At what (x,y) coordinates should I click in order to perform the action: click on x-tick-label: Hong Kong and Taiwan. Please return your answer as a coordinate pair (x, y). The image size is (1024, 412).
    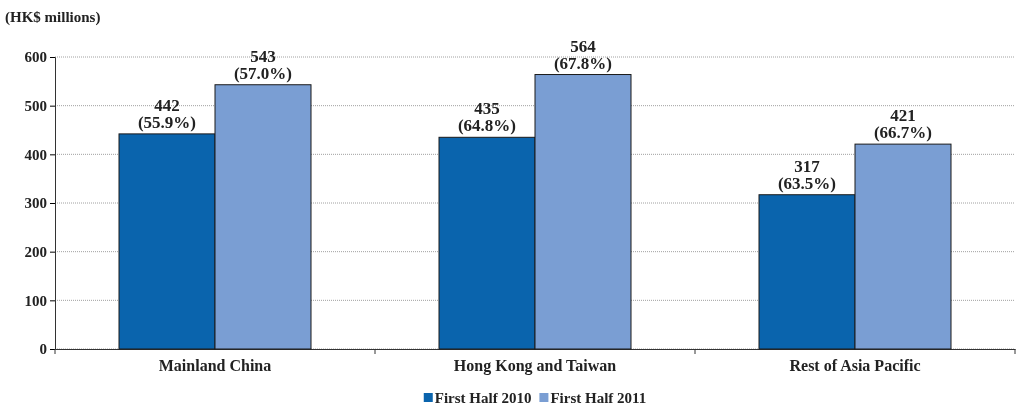
    Looking at the image, I should click on (535, 366).